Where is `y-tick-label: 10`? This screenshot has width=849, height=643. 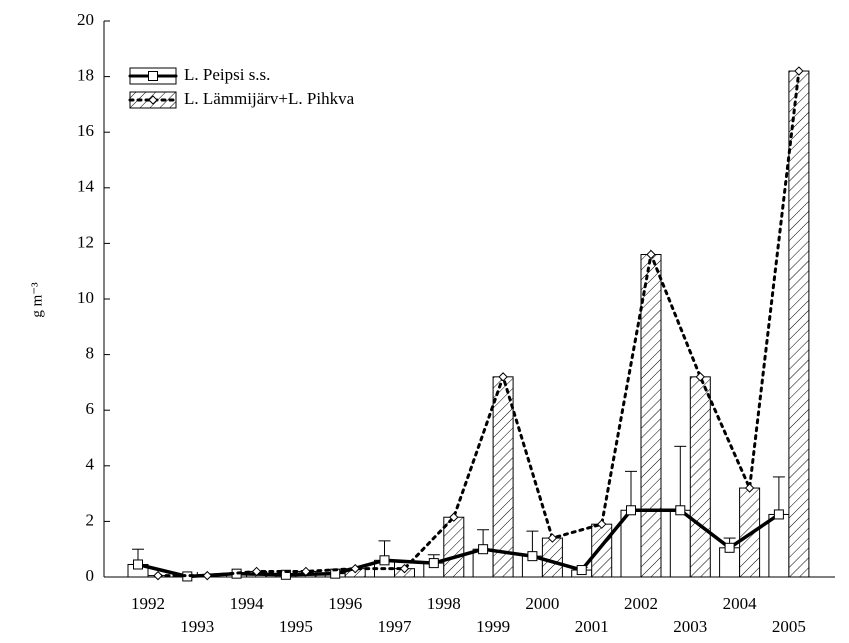 y-tick-label: 10 is located at coordinates (85, 297).